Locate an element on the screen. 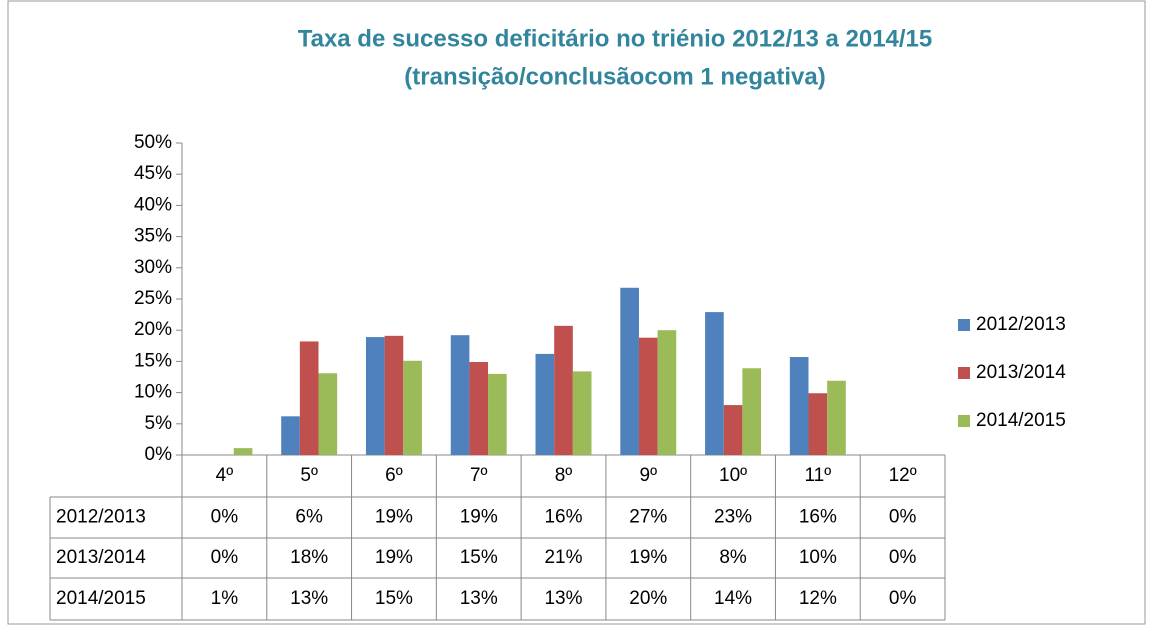 This screenshot has height=625, width=1153. y-tick-label: 30% is located at coordinates (153, 267).